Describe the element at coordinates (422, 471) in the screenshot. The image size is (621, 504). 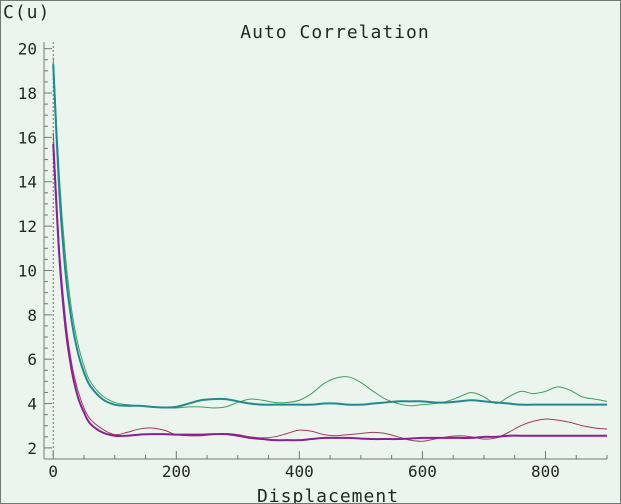
I see `x-tick-label: 600` at that location.